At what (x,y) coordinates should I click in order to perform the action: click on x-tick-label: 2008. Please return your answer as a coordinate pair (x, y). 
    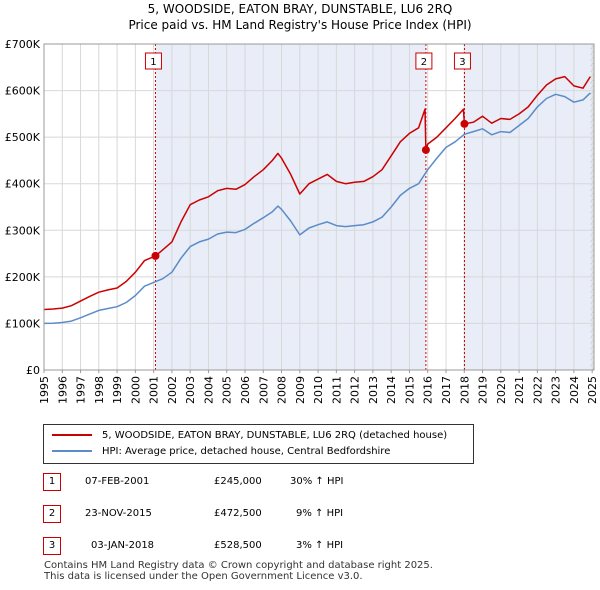
    Looking at the image, I should click on (282, 390).